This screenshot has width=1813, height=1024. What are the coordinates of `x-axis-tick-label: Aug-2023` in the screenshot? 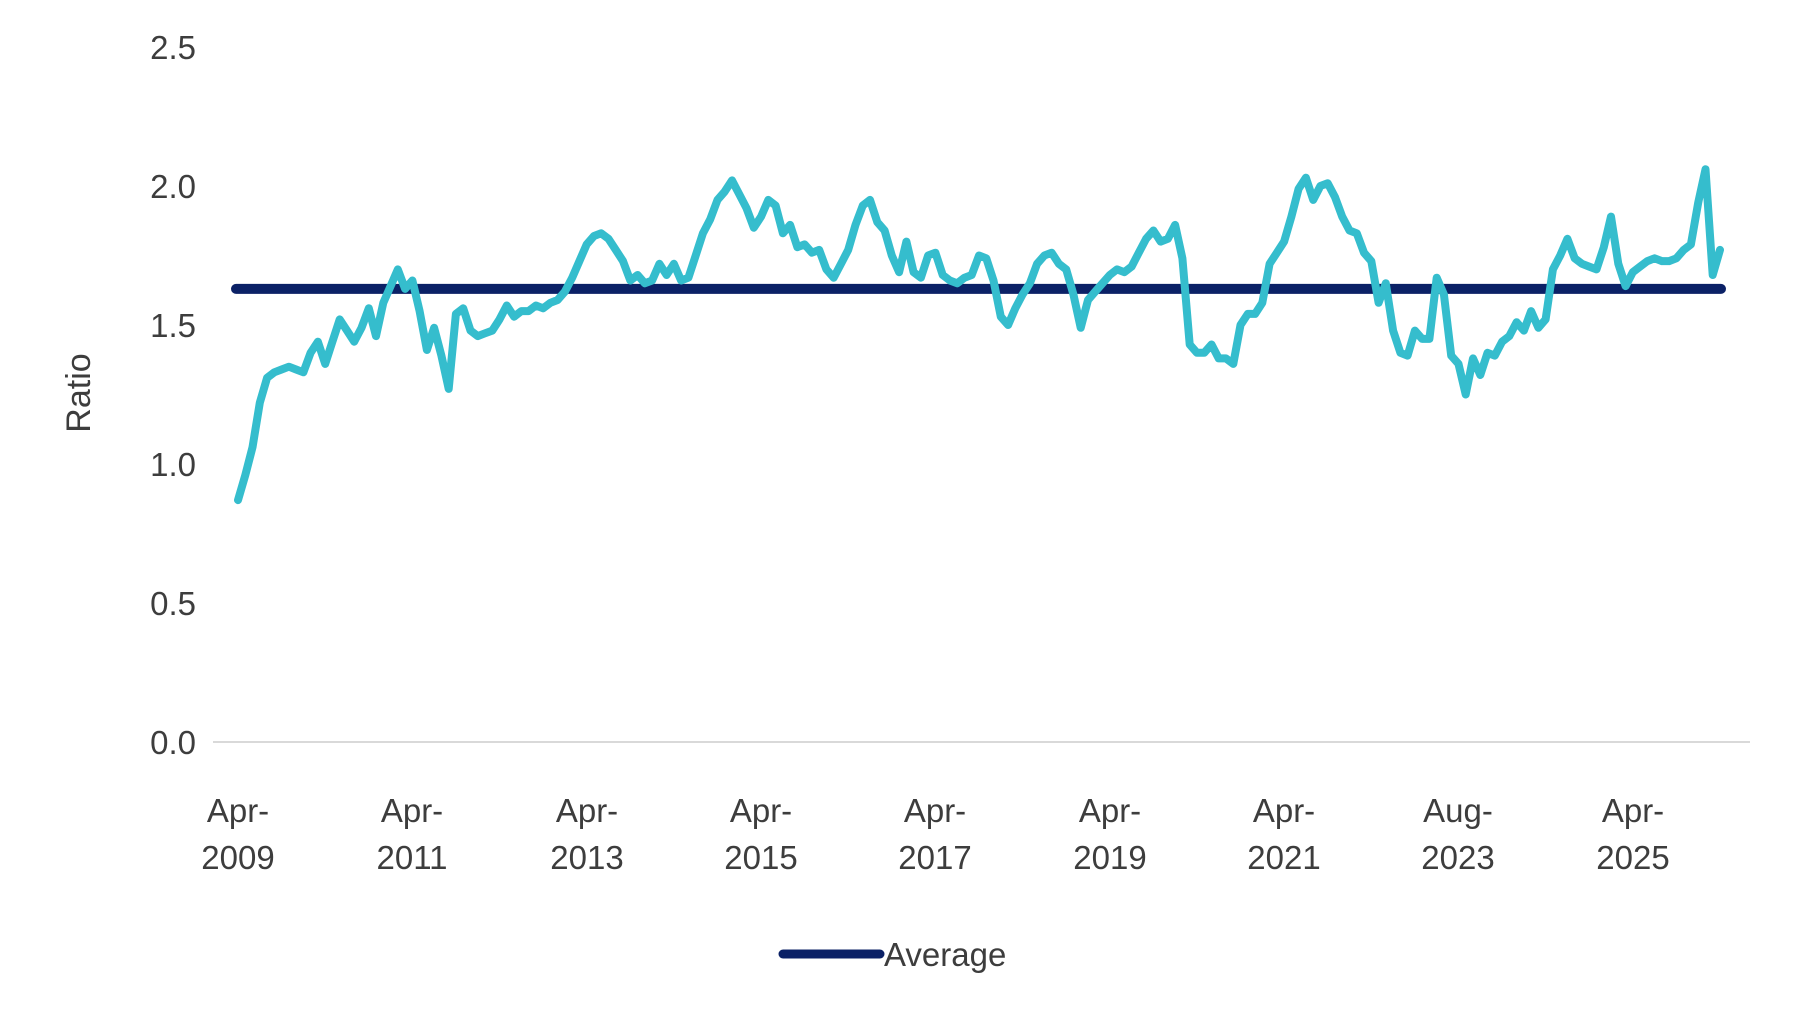 It's located at (1457, 834).